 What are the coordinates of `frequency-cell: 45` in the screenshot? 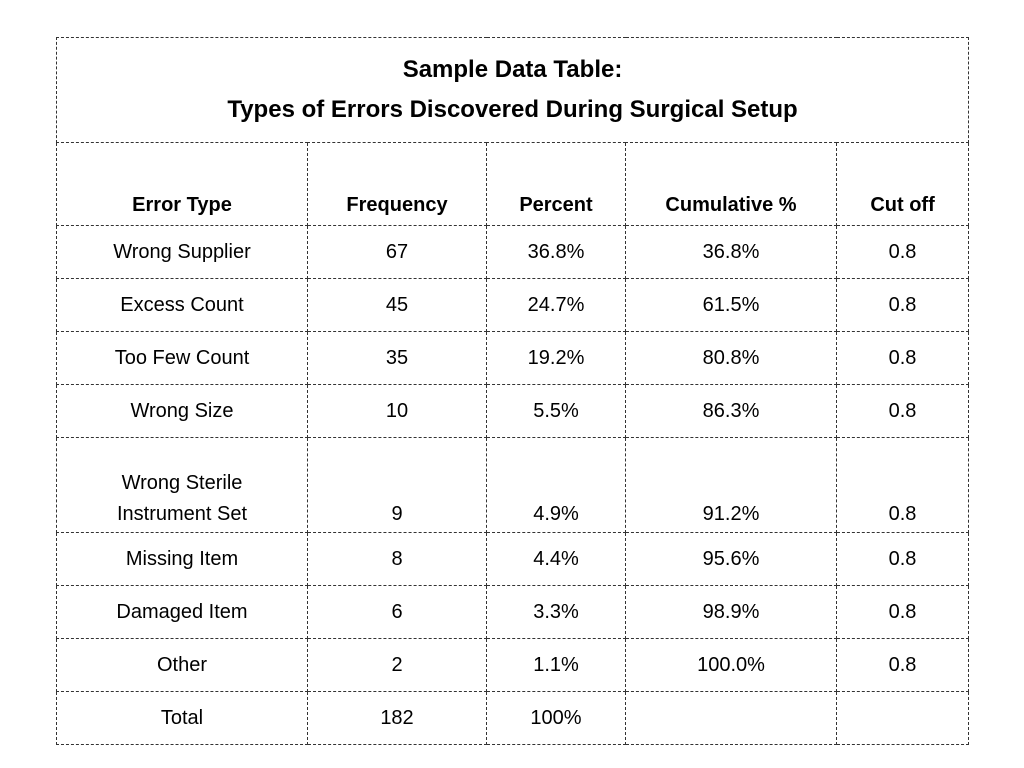 It's located at (397, 305).